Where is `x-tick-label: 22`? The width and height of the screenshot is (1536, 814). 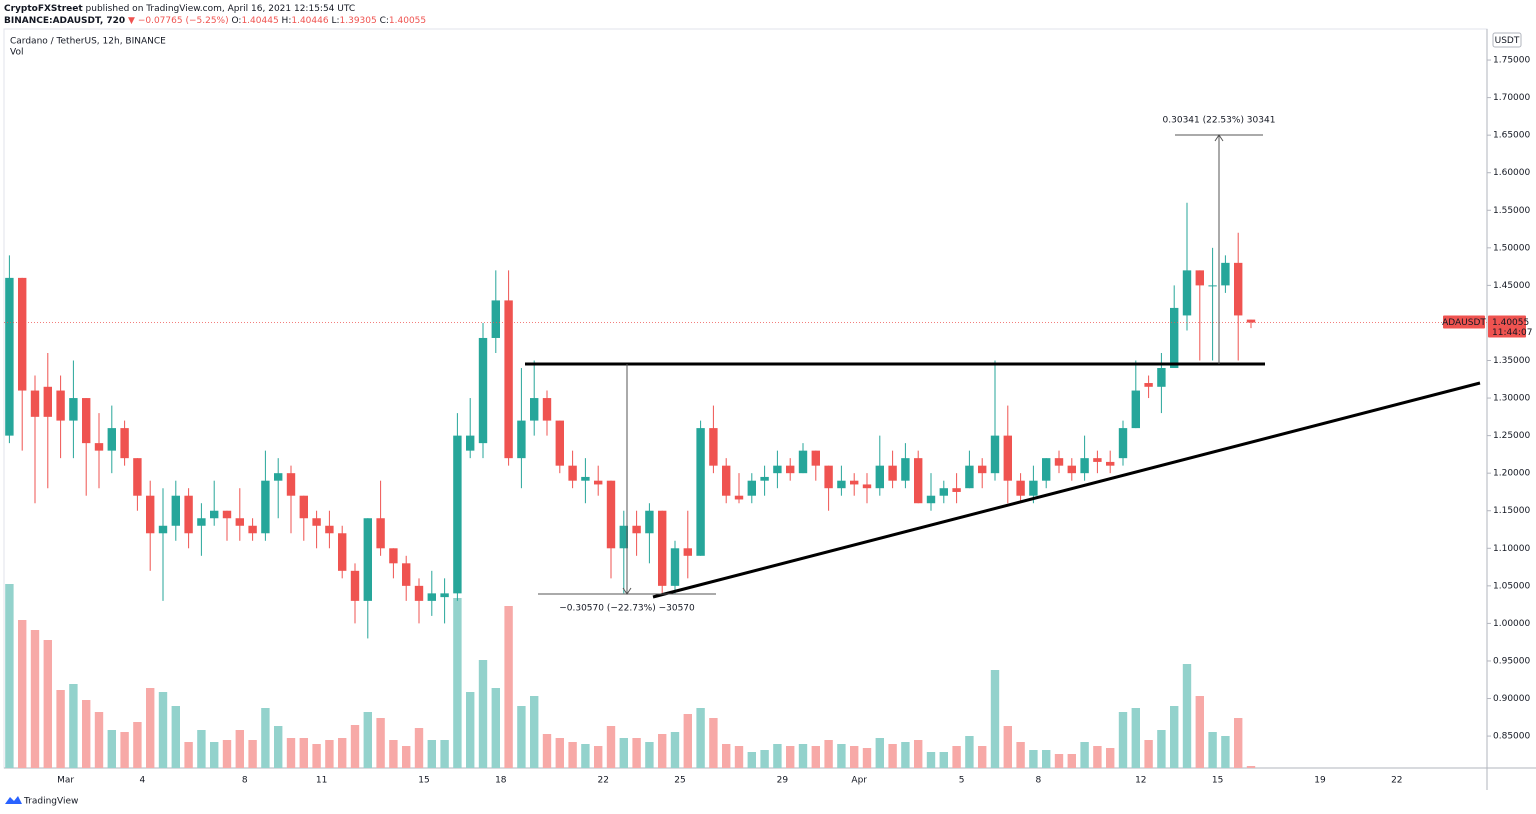
x-tick-label: 22 is located at coordinates (1396, 781).